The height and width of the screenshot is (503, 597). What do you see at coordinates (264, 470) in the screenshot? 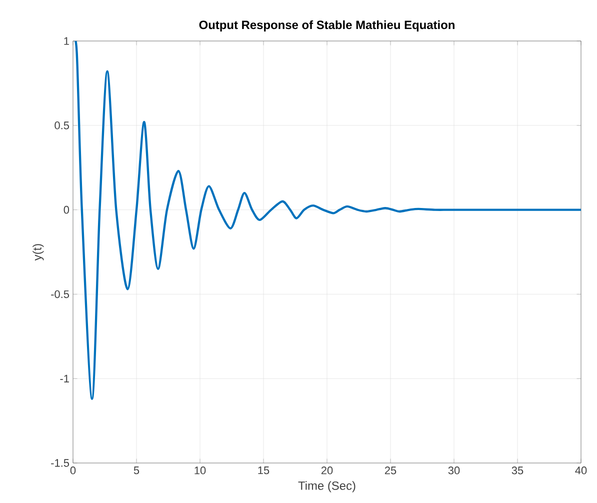
I see `x-tick-label: 15` at bounding box center [264, 470].